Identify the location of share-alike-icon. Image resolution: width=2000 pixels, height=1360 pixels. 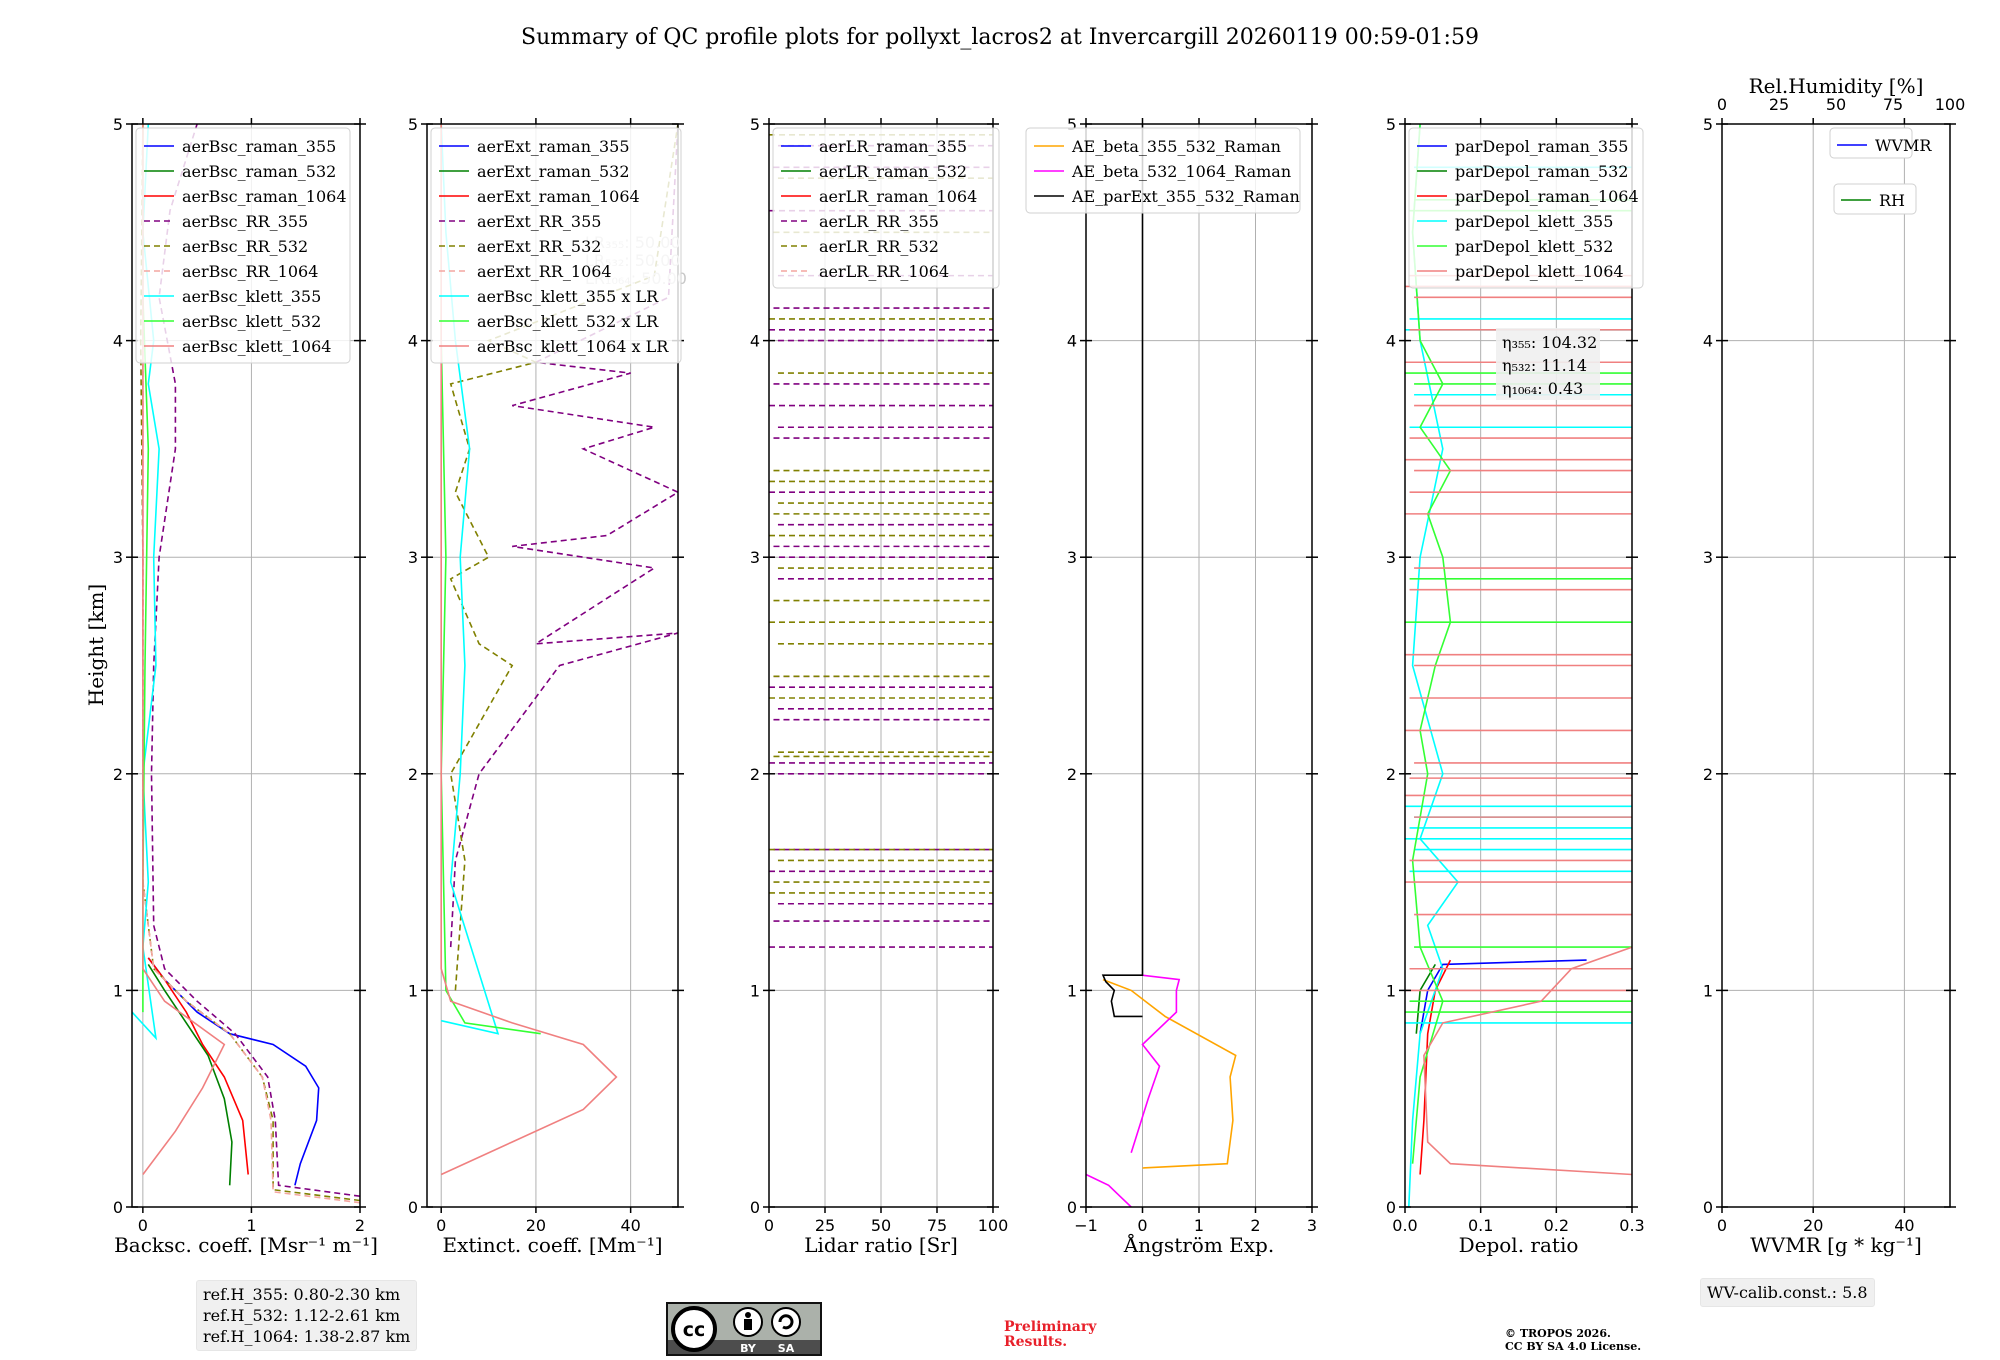
(786, 1322).